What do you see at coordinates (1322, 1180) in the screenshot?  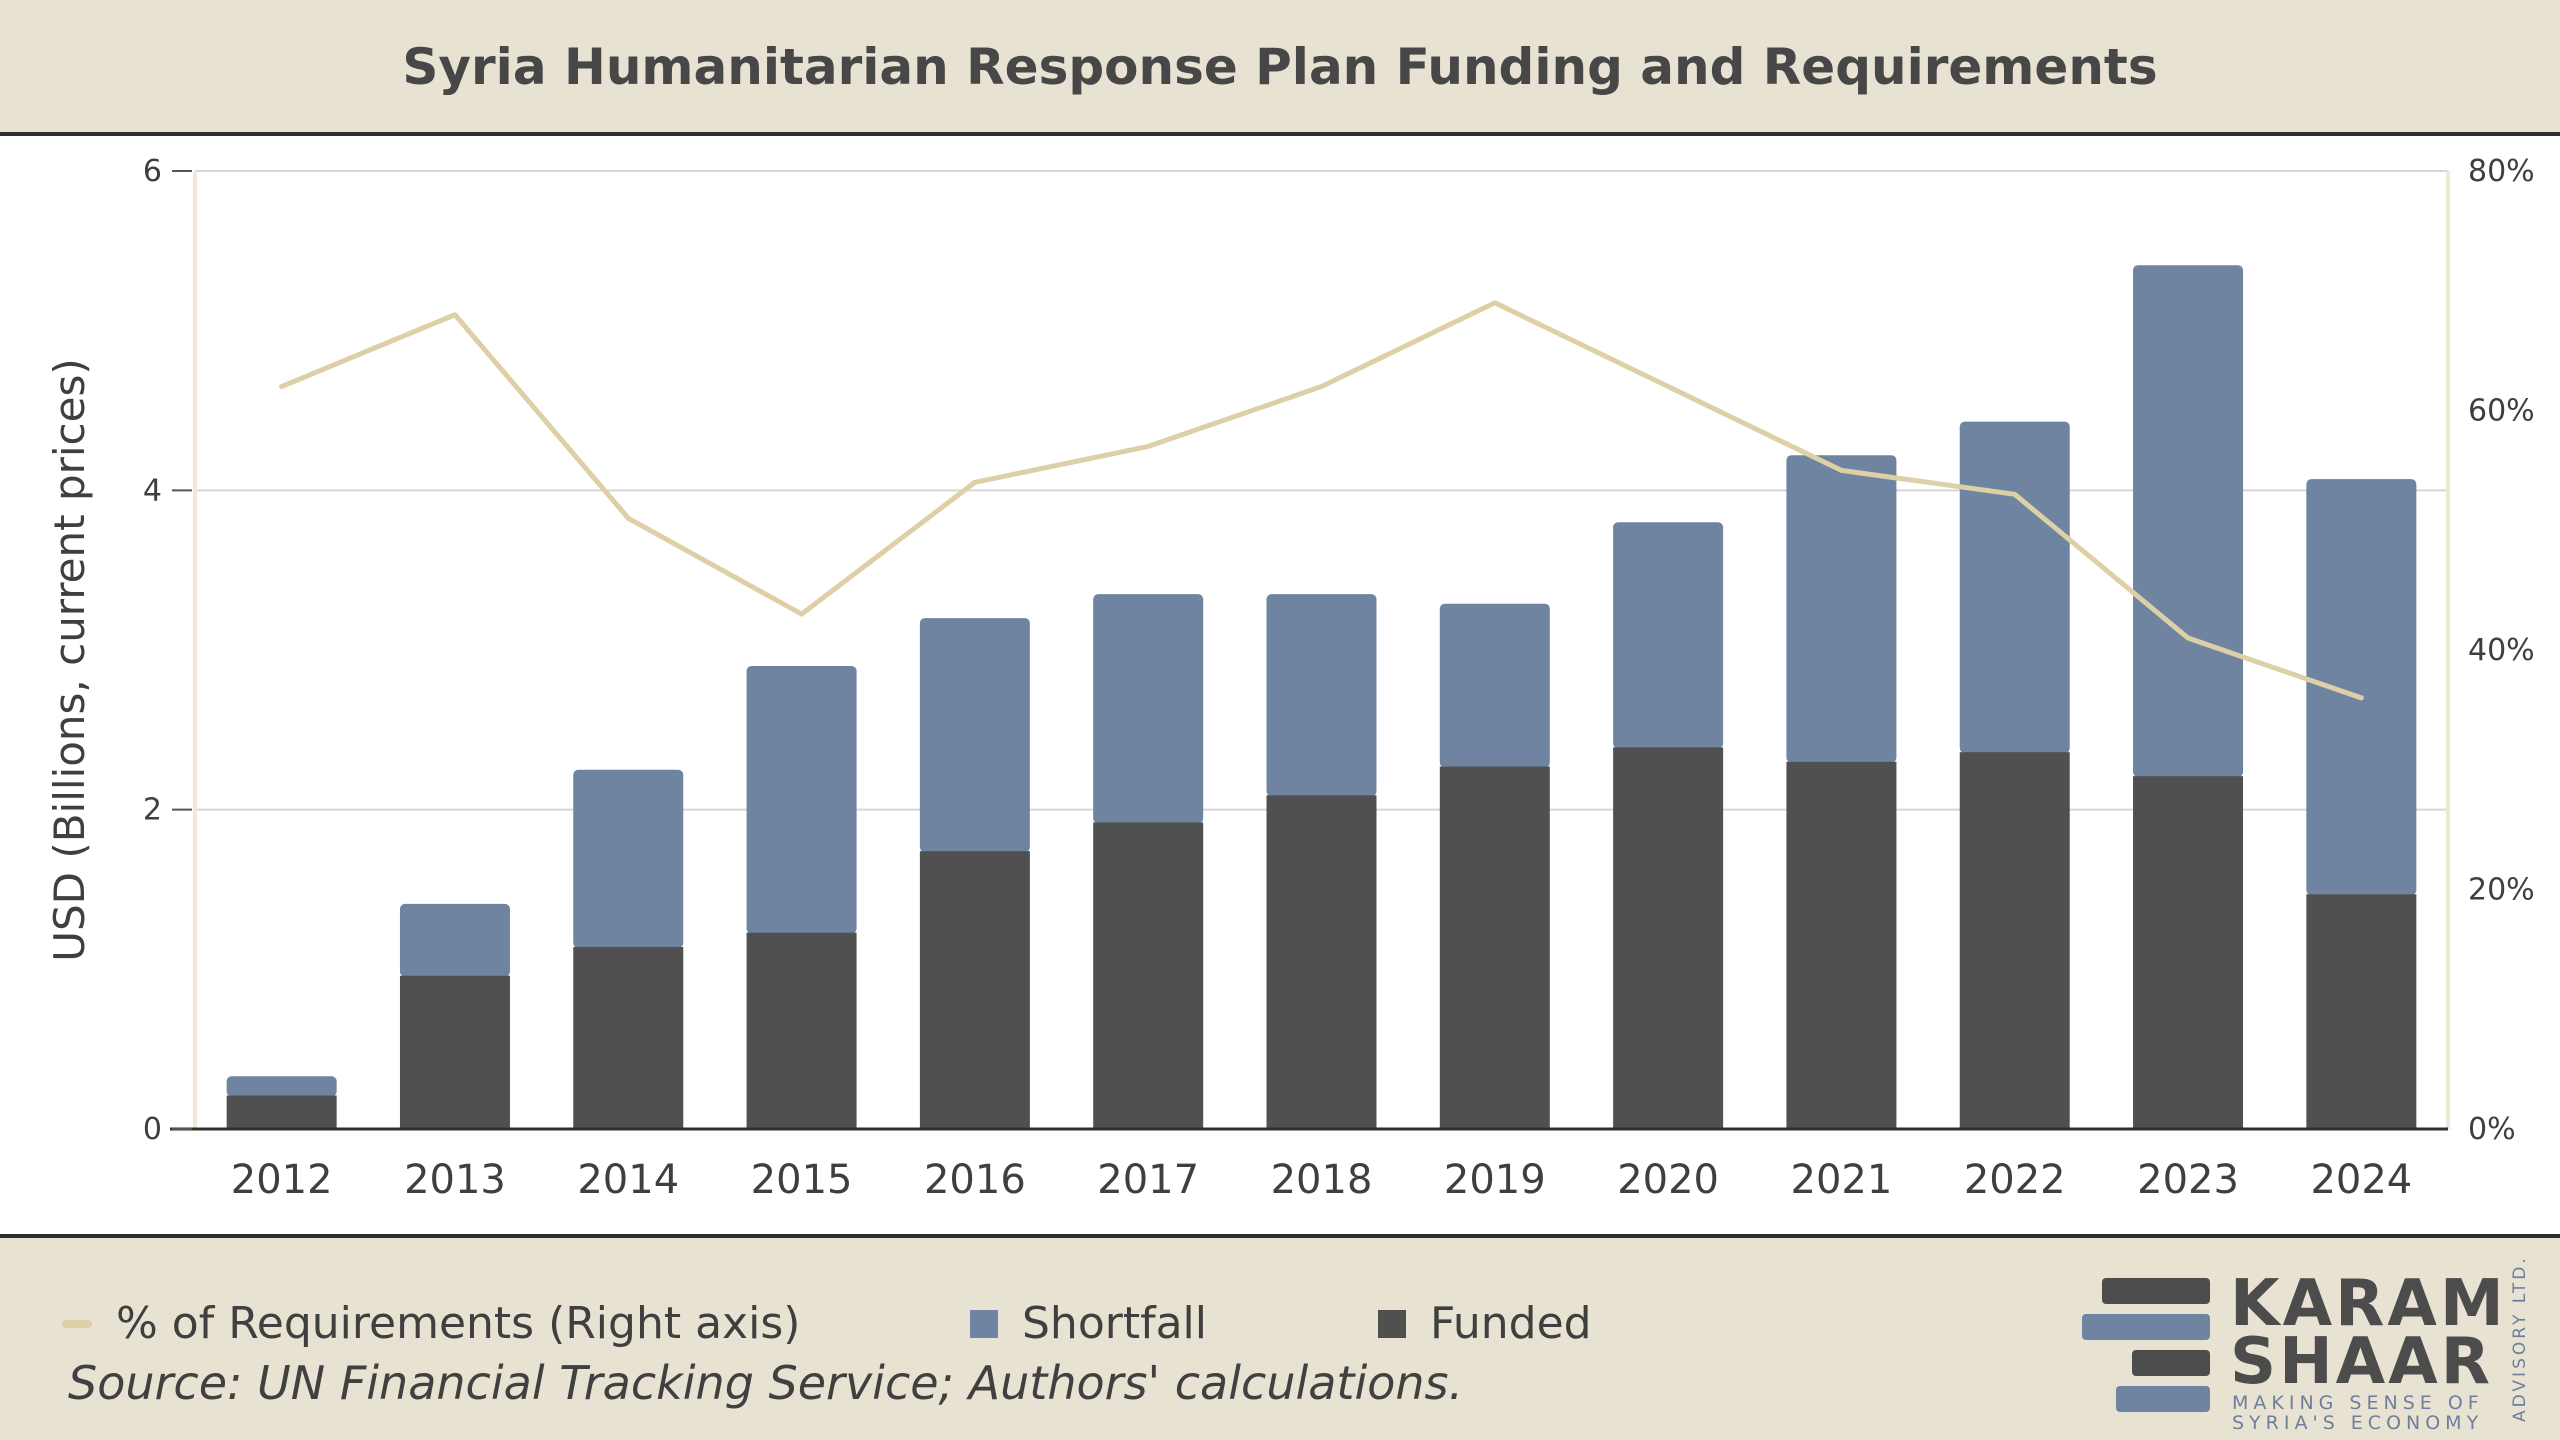 I see `x-tick-label: 2018` at bounding box center [1322, 1180].